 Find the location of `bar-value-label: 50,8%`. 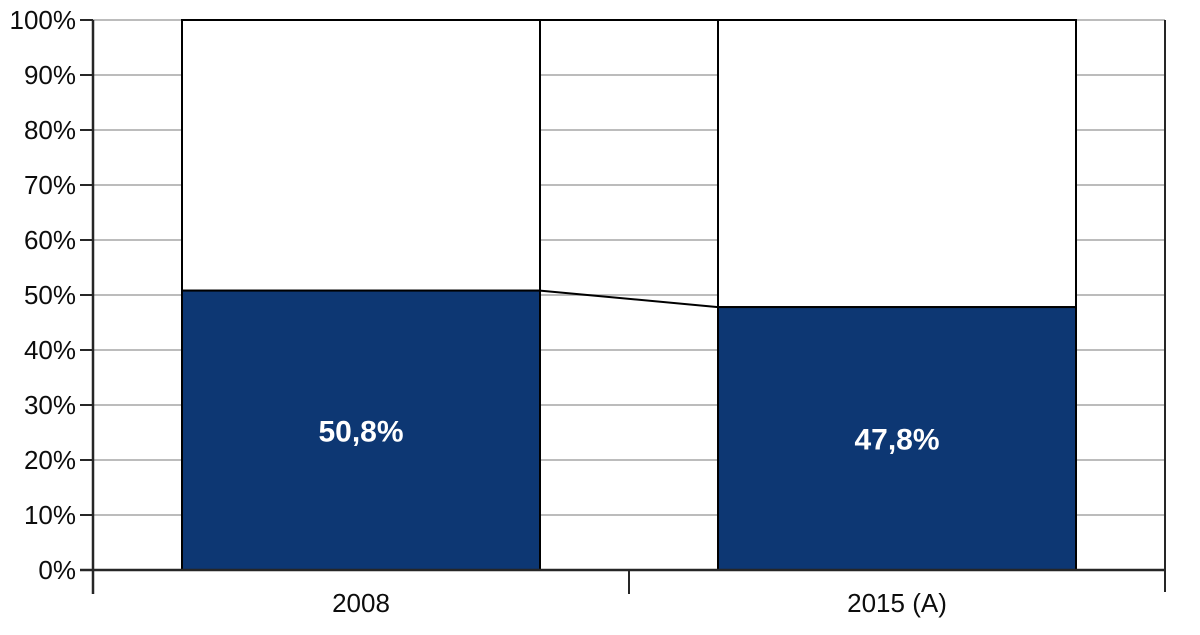

bar-value-label: 50,8% is located at coordinates (360, 431).